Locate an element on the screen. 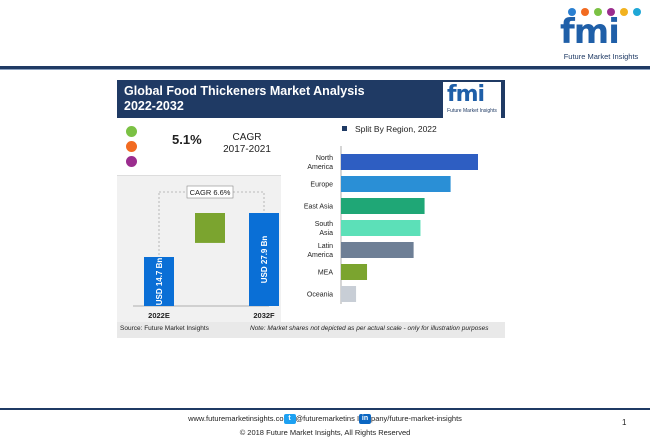  green-dot-icon is located at coordinates (131, 131).